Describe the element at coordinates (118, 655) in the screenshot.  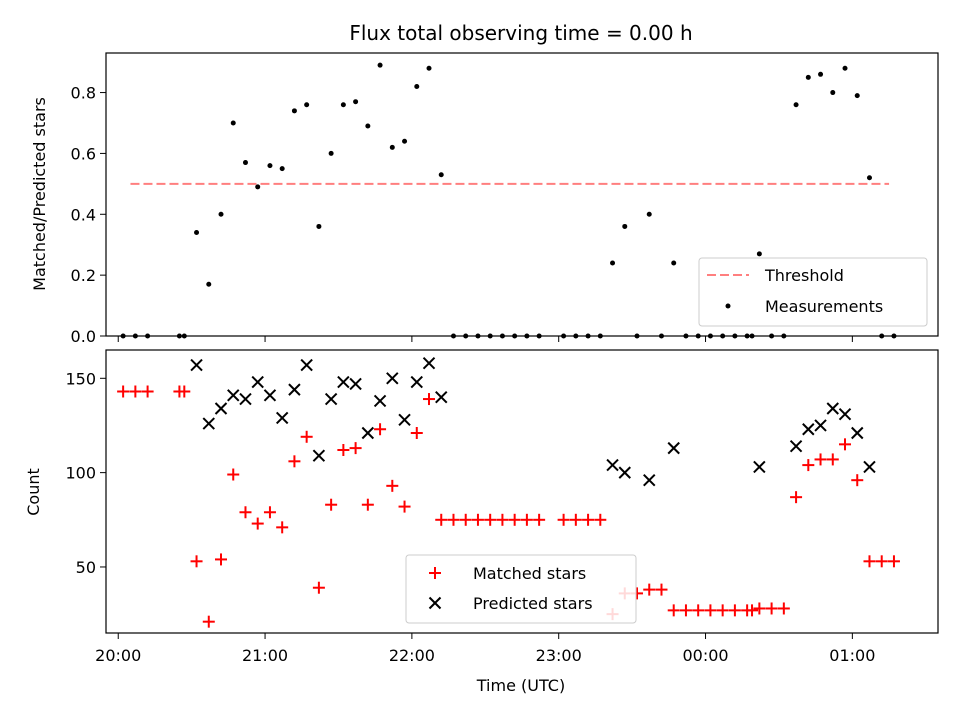
I see `count-x-tick-label: 20:00` at that location.